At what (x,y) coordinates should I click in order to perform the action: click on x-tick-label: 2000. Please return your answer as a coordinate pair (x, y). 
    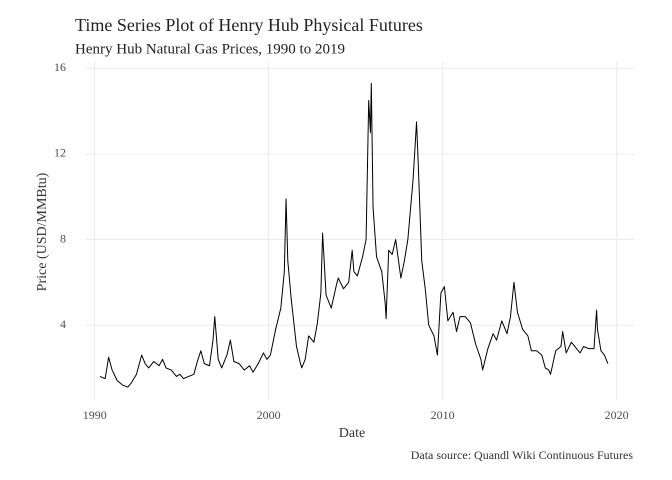
    Looking at the image, I should click on (269, 415).